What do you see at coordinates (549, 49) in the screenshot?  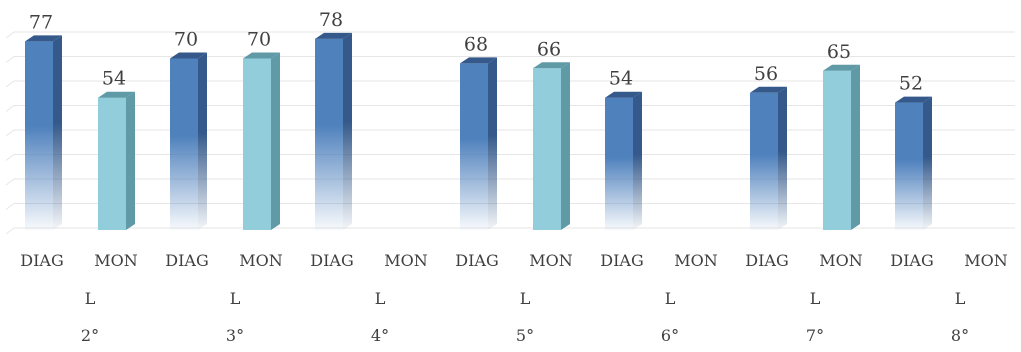 I see `data-label: 66` at bounding box center [549, 49].